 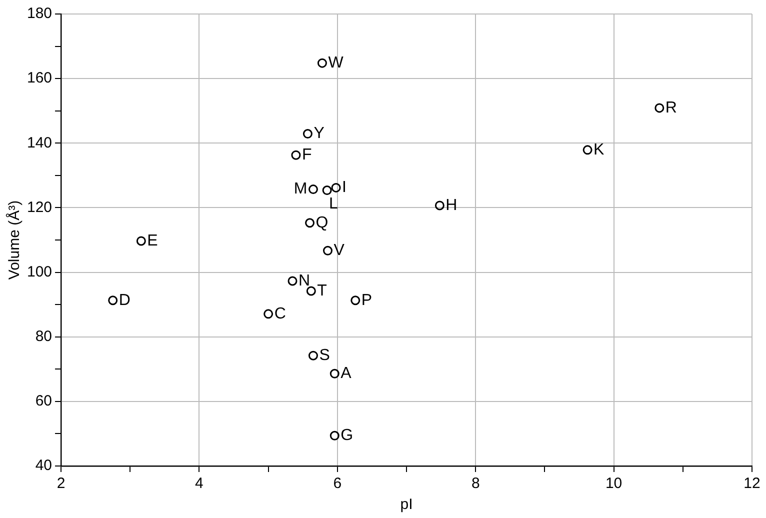 I want to click on data-label: I, so click(x=344, y=187).